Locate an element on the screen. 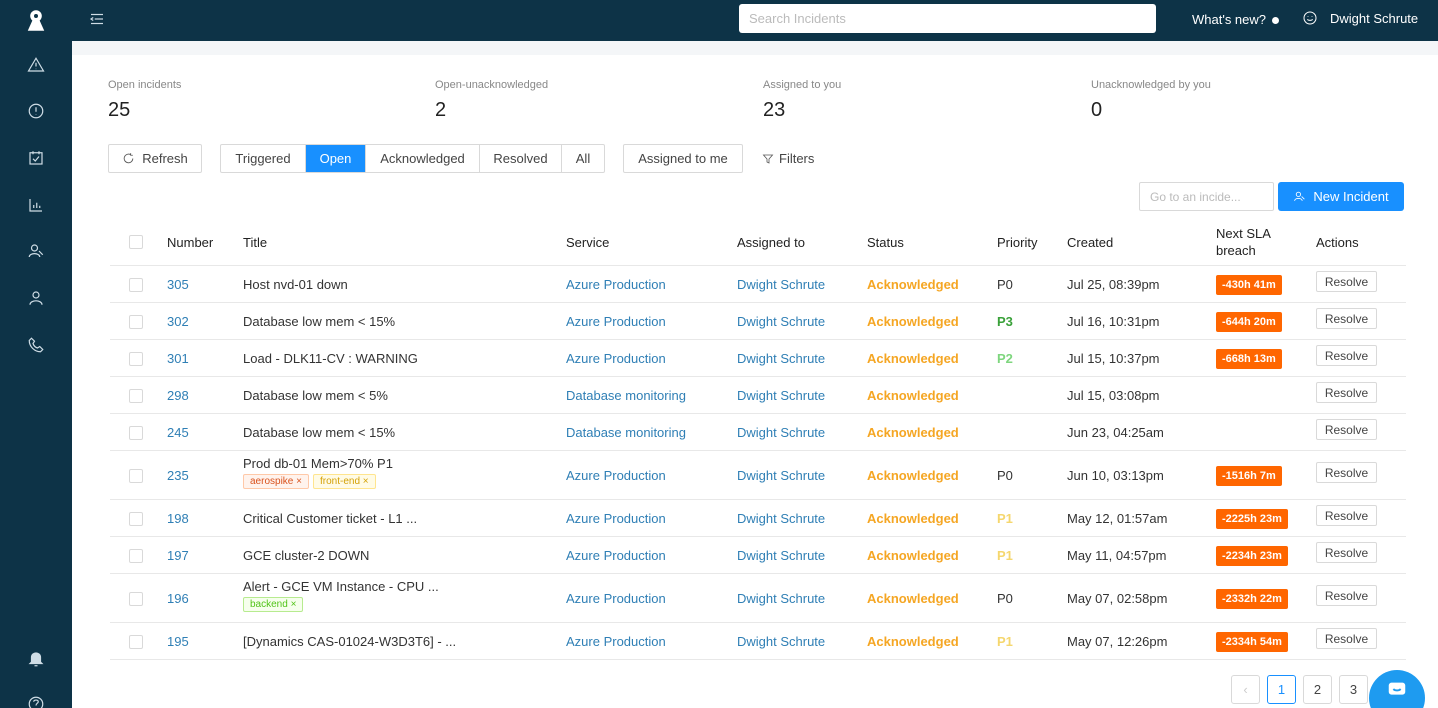 This screenshot has width=1438, height=708. incident-number-link: 305 is located at coordinates (178, 284).